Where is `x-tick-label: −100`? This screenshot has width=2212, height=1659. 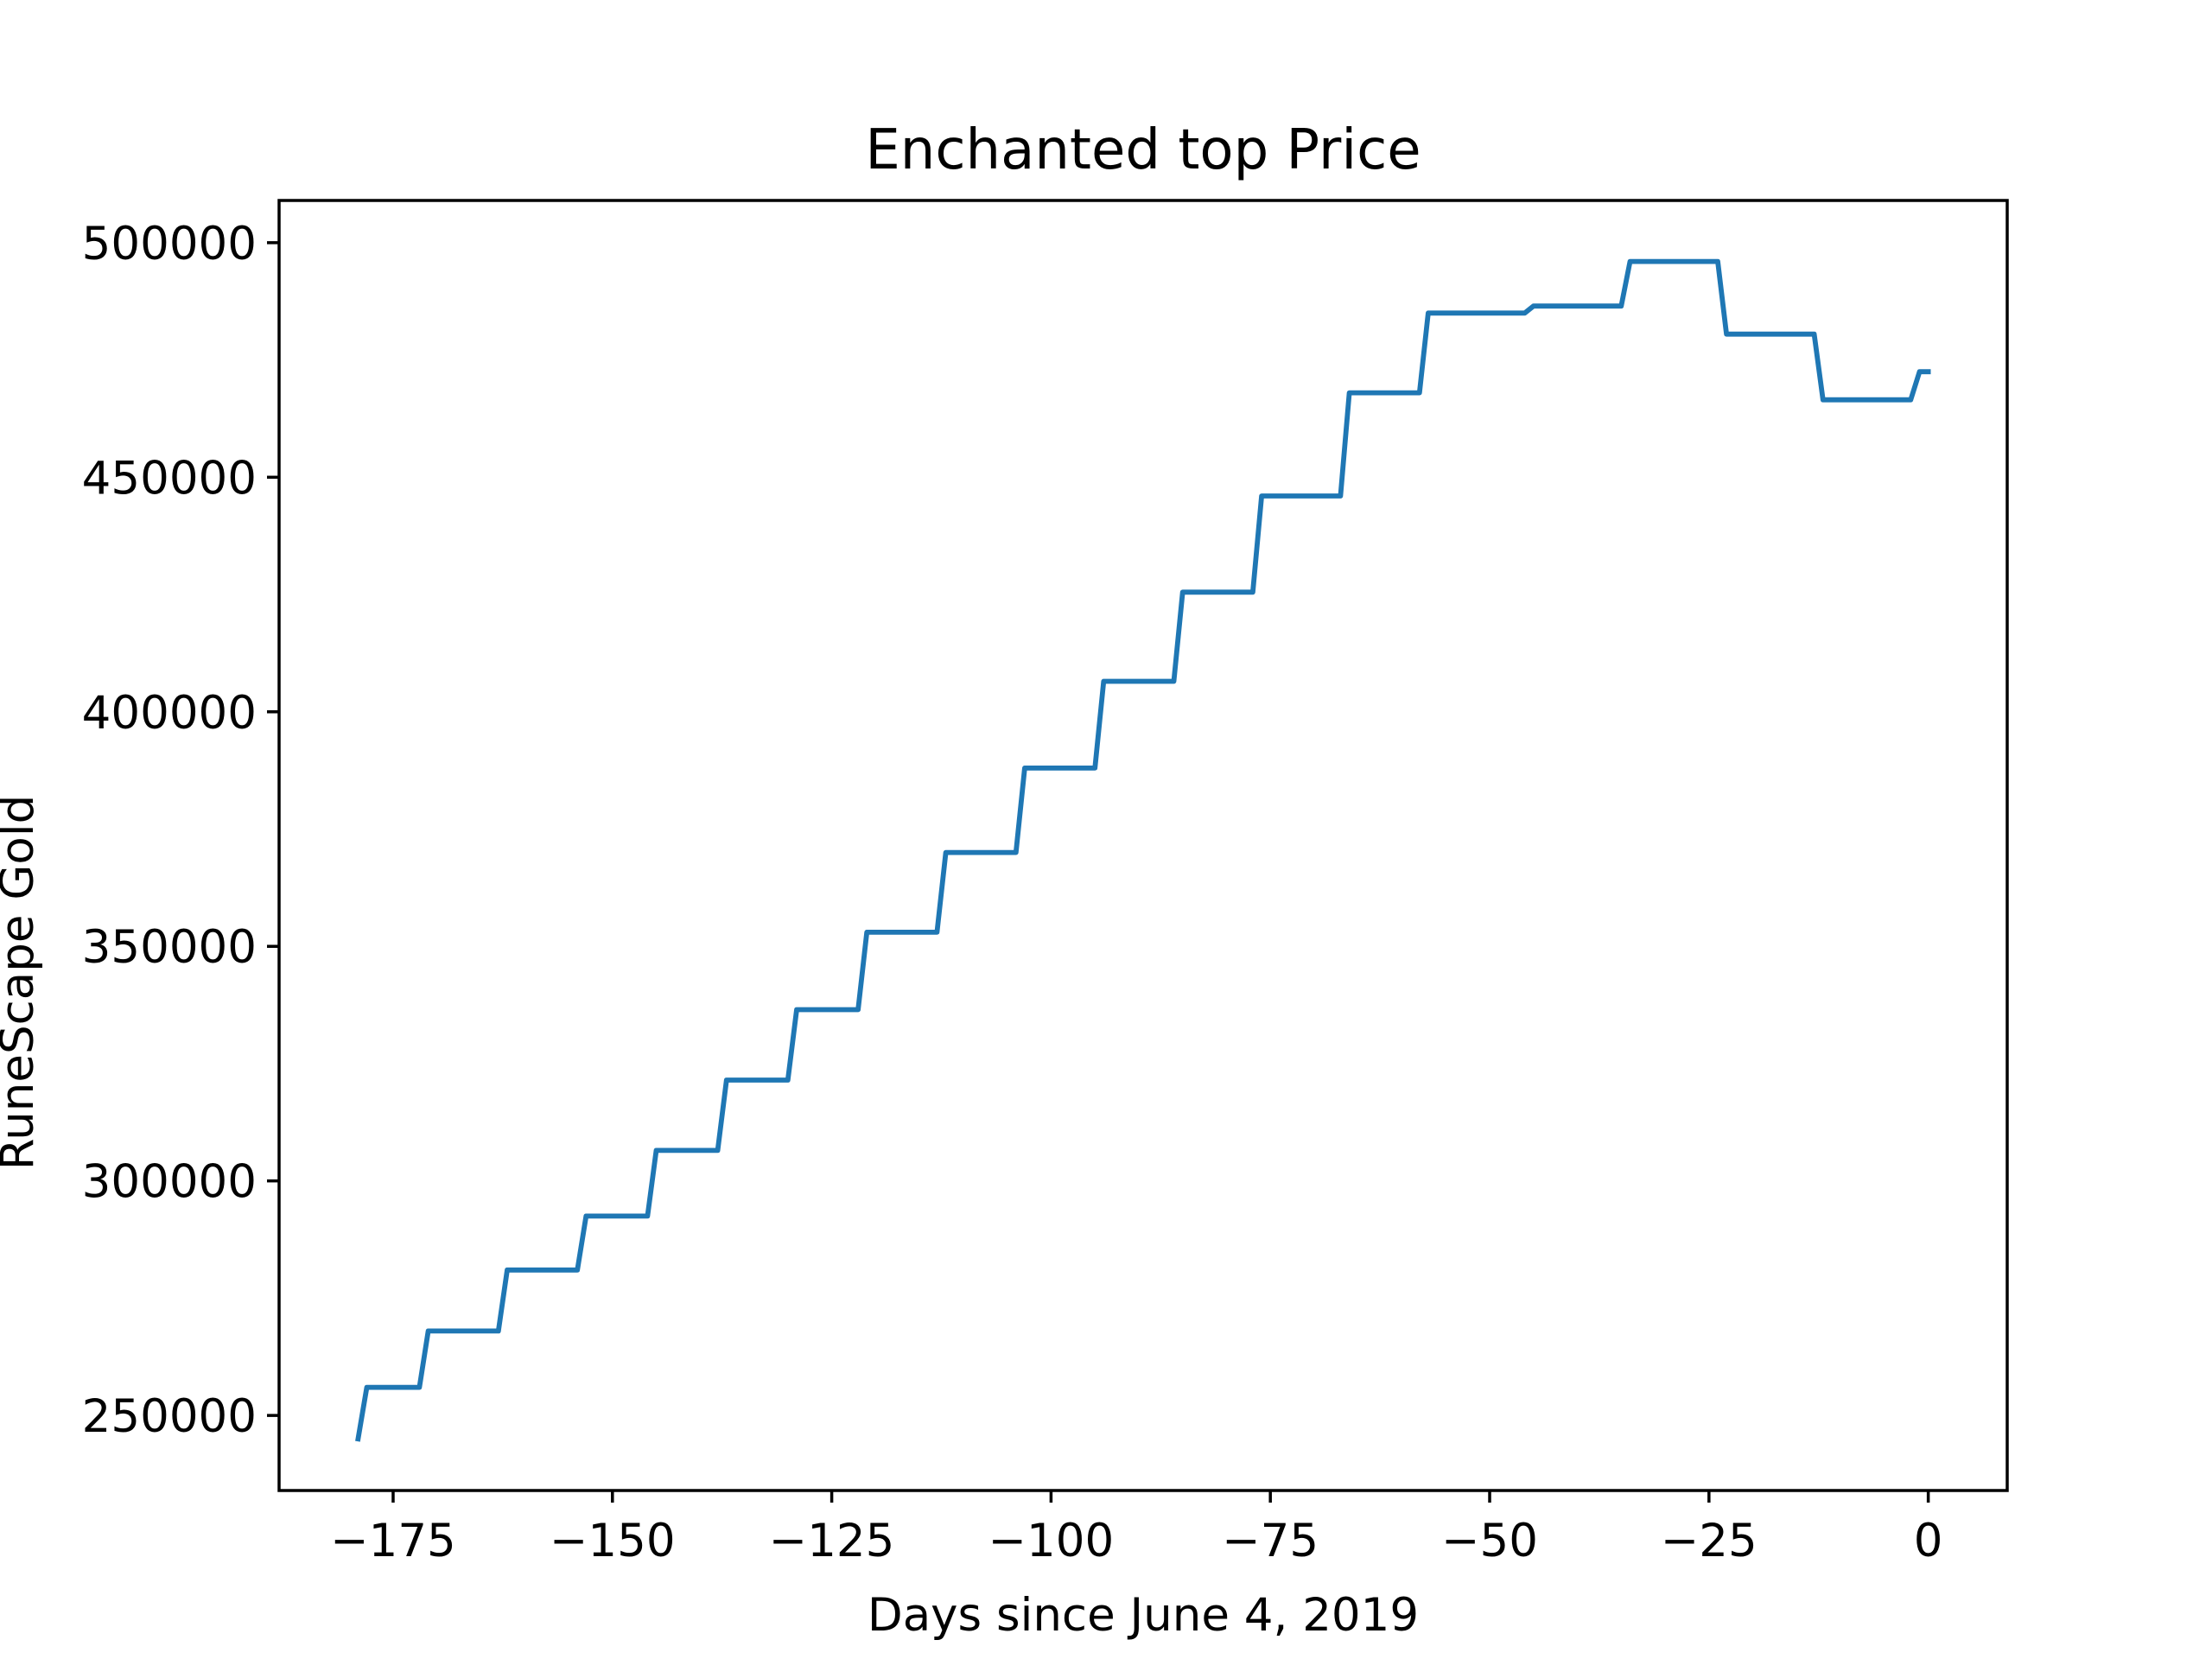
x-tick-label: −100 is located at coordinates (1051, 1541).